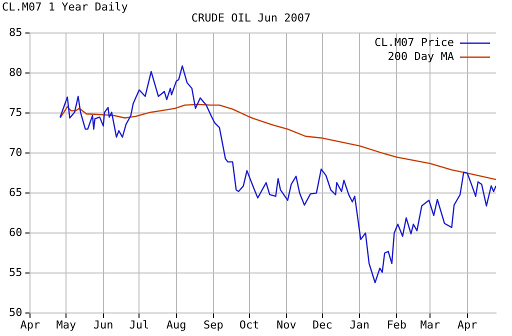 This screenshot has width=512, height=336. I want to click on y-tick-label: 65, so click(15, 192).